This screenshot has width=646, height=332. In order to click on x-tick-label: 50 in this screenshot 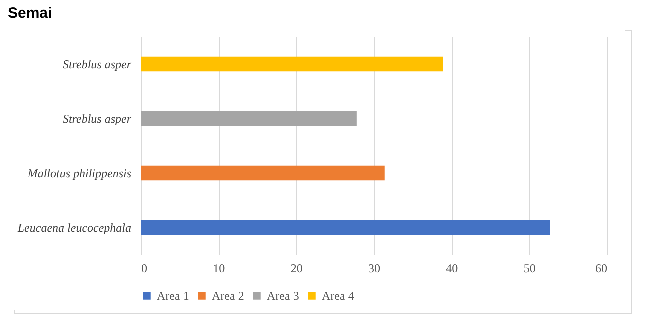, I will do `click(530, 269)`.